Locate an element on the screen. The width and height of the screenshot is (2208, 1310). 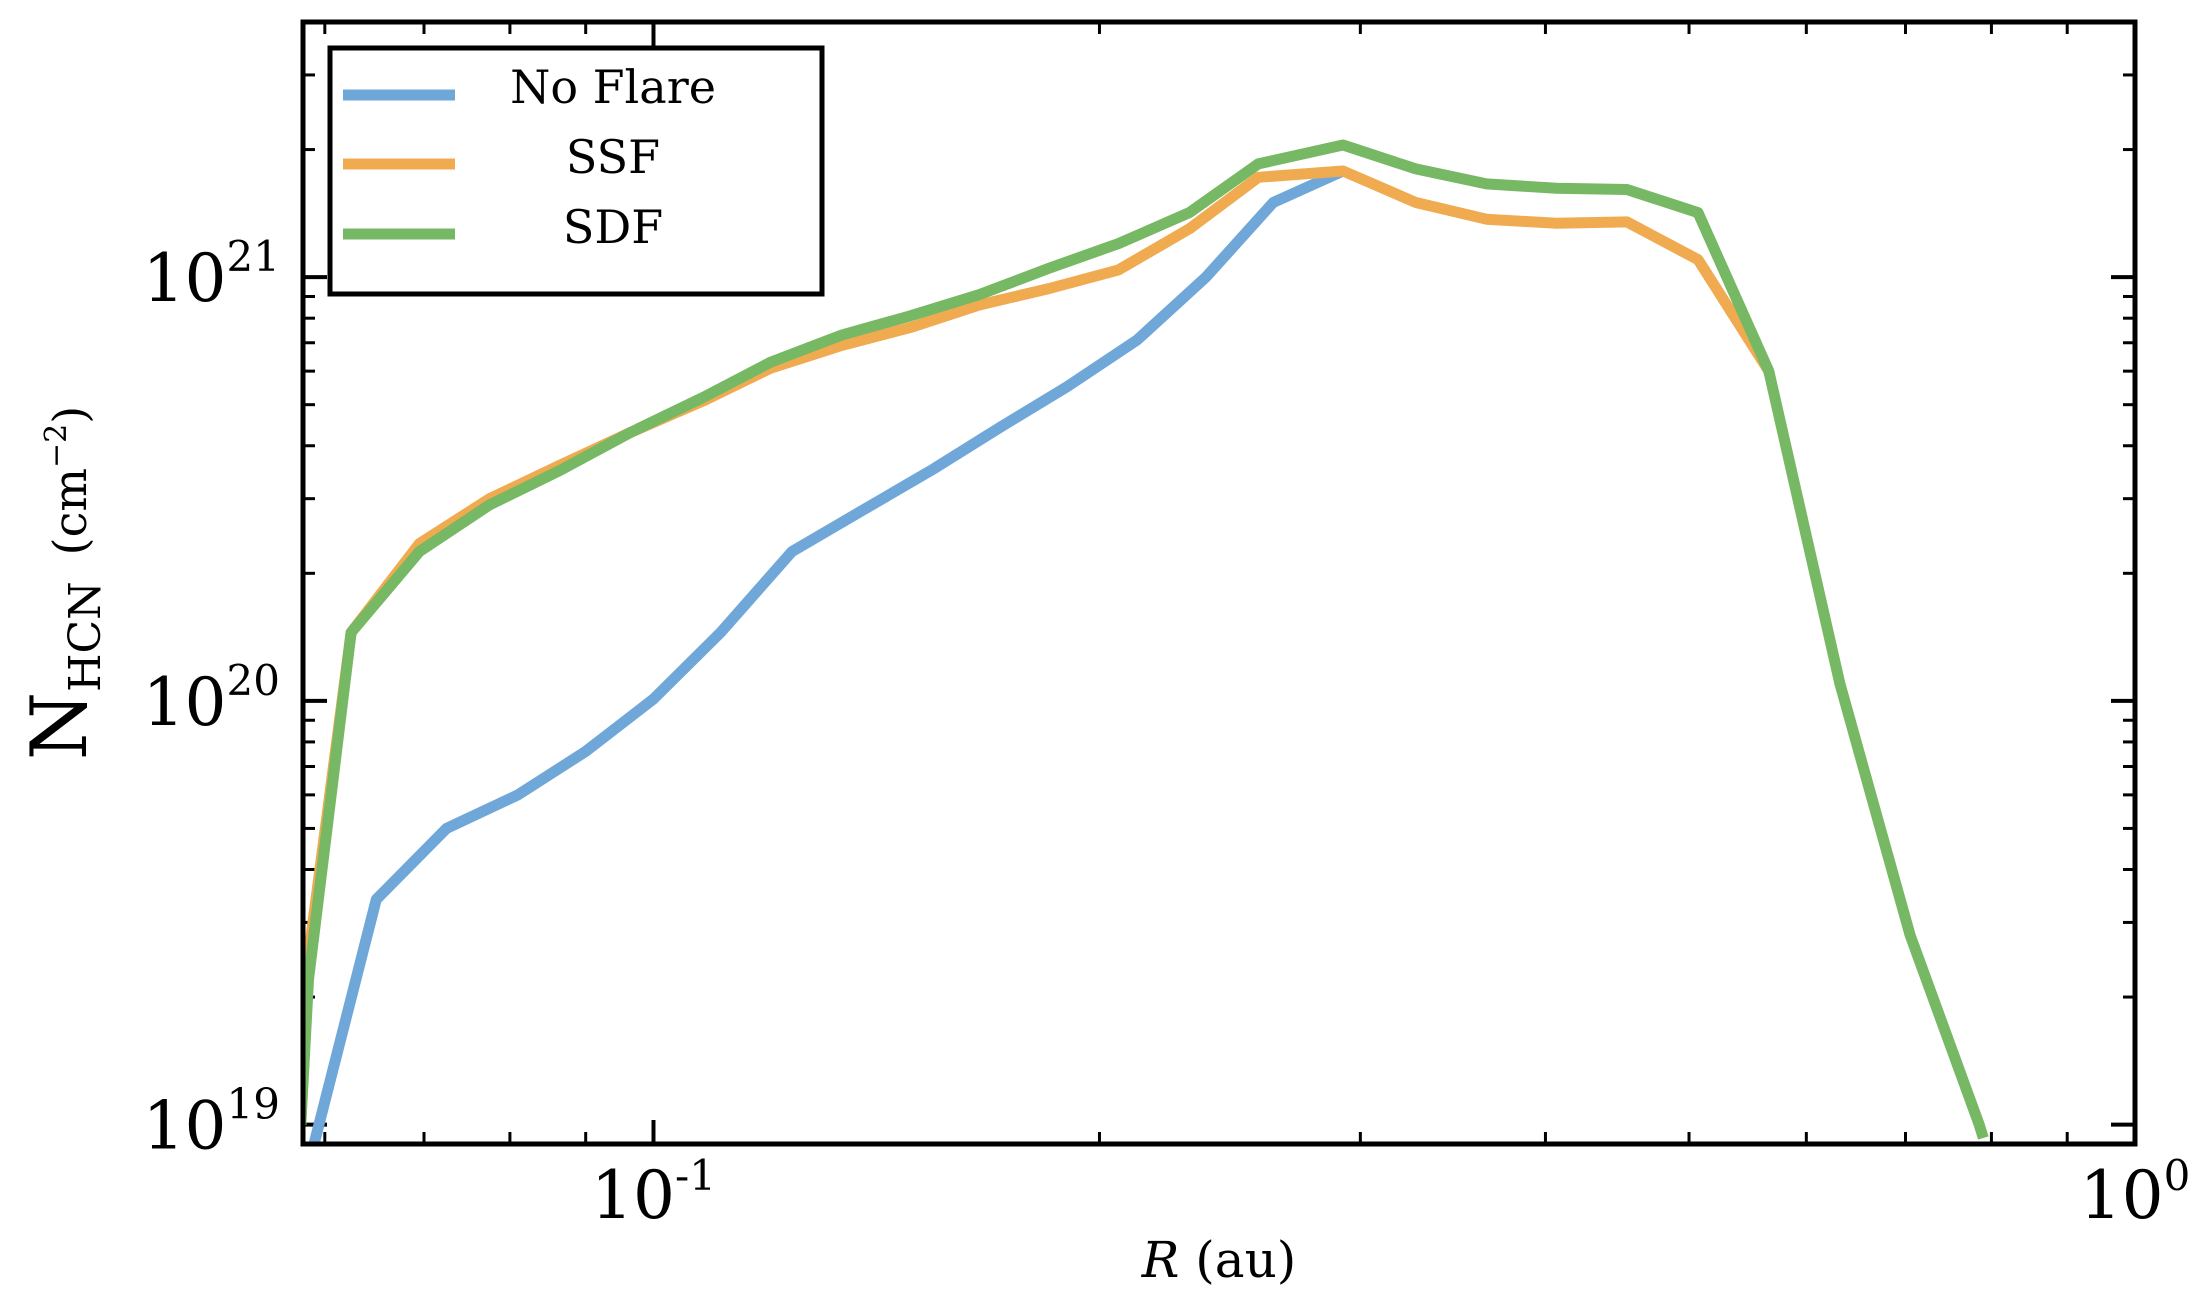
y-axis-title-unit: (cm is located at coordinates (70, 511).